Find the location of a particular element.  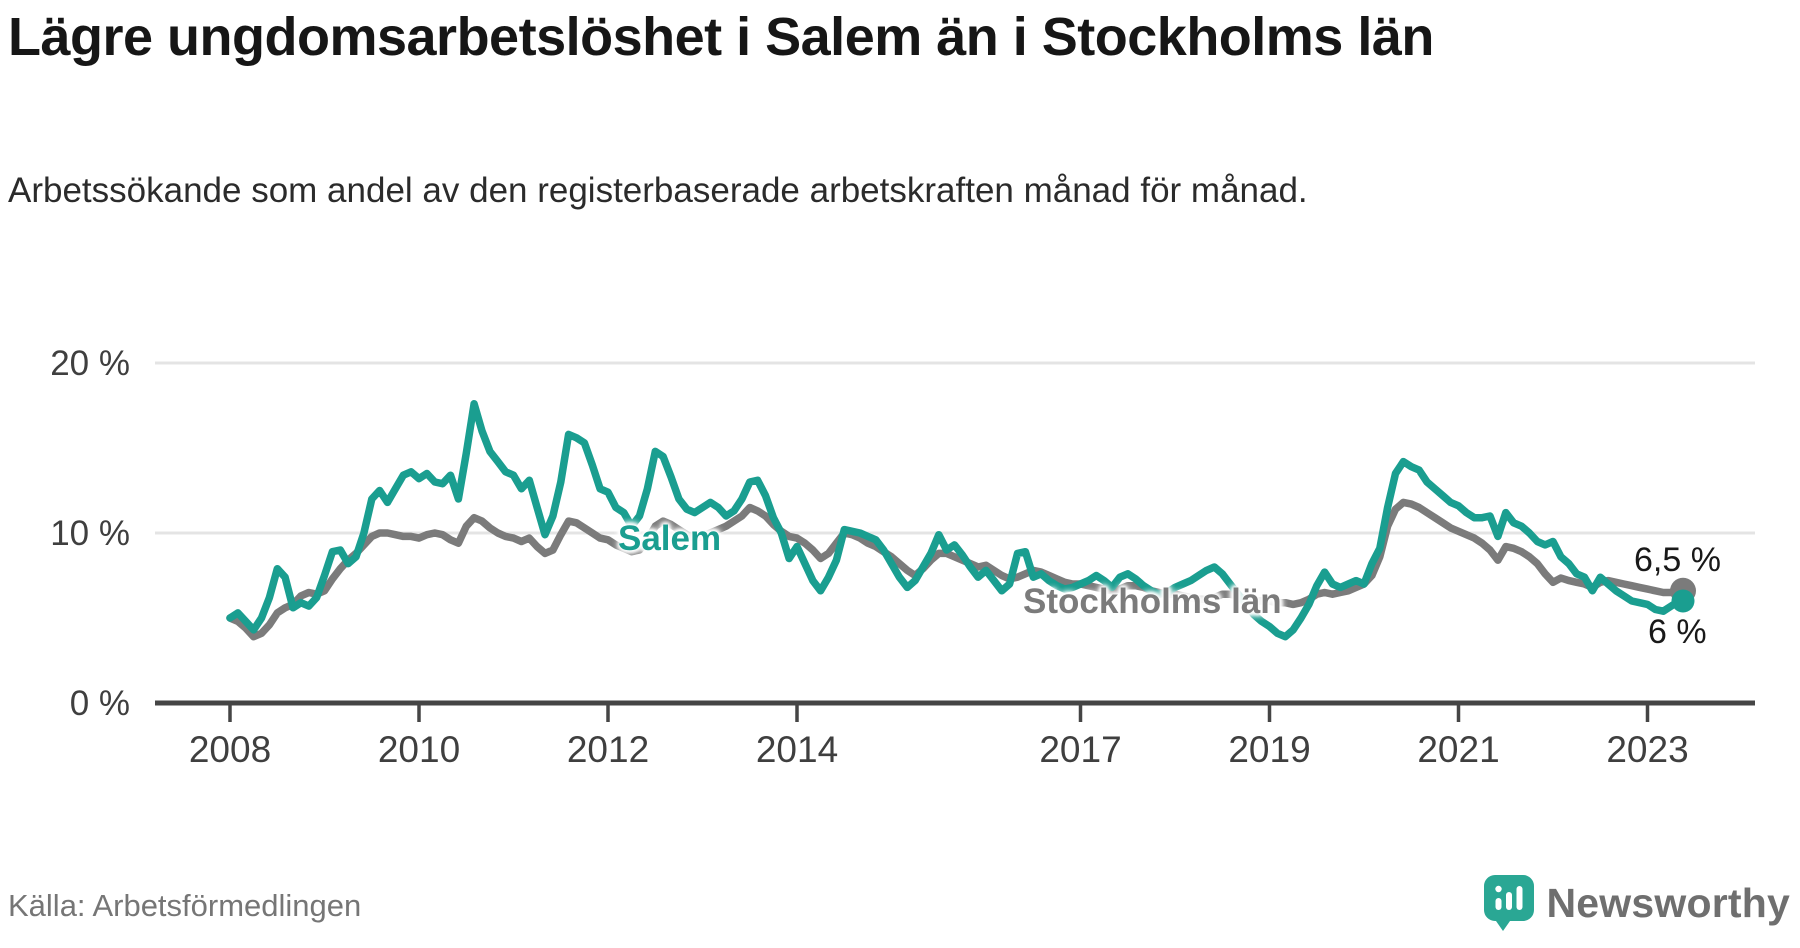

x-tick-label: 2014 is located at coordinates (797, 749).